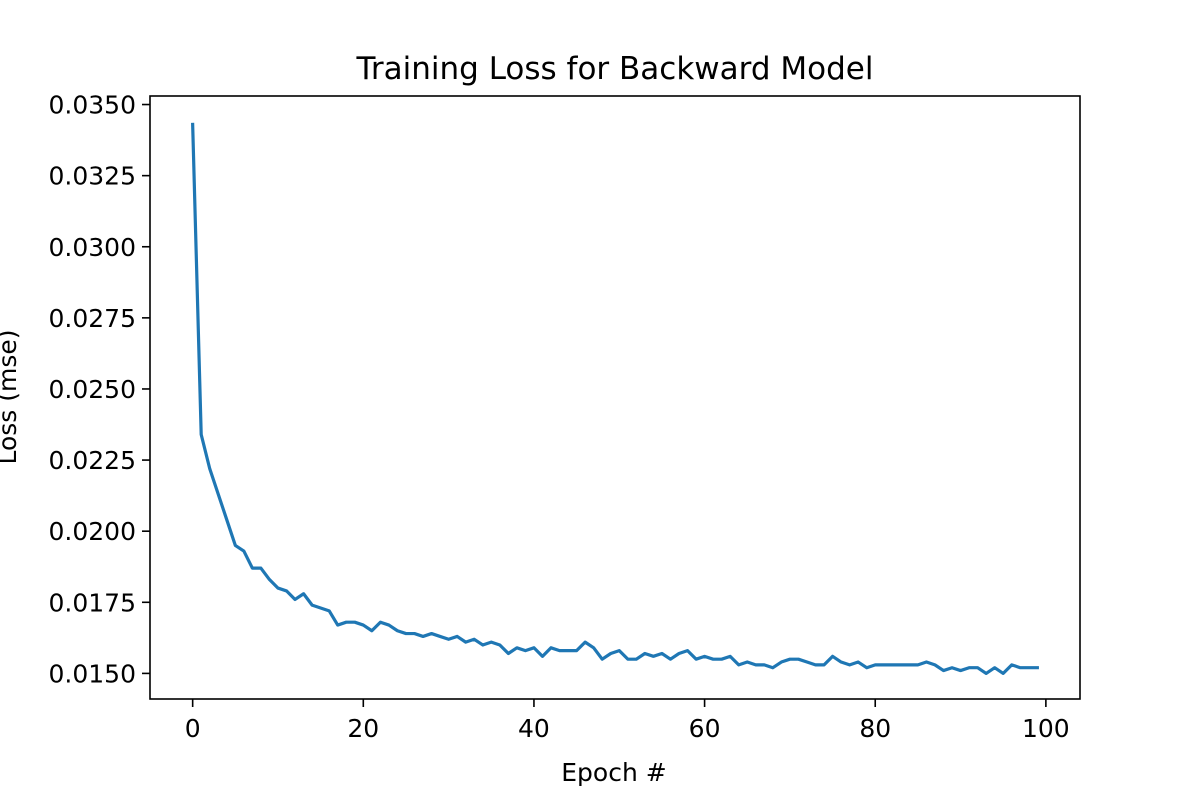  I want to click on y-tick-label: 0.0275, so click(92, 318).